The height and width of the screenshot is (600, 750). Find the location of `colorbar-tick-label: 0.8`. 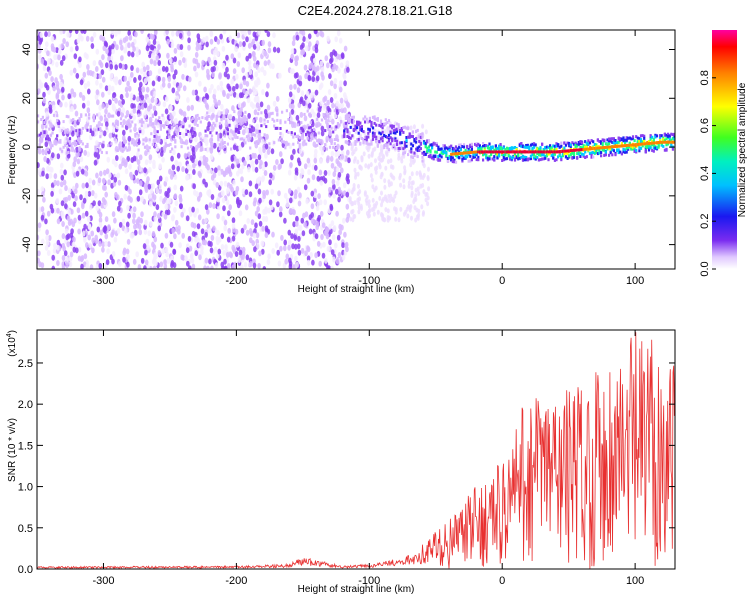

colorbar-tick-label: 0.8 is located at coordinates (705, 77).